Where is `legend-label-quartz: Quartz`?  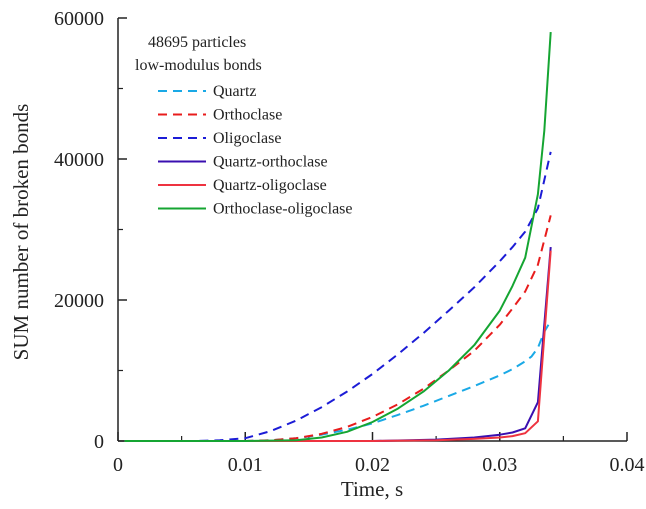 legend-label-quartz: Quartz is located at coordinates (235, 91).